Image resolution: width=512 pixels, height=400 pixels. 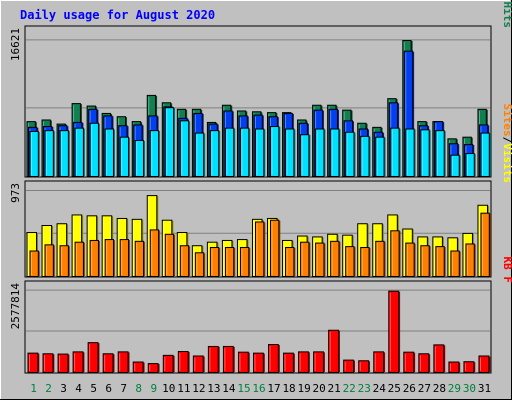 I want to click on x-tick-label-day-24: 24, so click(x=380, y=388).